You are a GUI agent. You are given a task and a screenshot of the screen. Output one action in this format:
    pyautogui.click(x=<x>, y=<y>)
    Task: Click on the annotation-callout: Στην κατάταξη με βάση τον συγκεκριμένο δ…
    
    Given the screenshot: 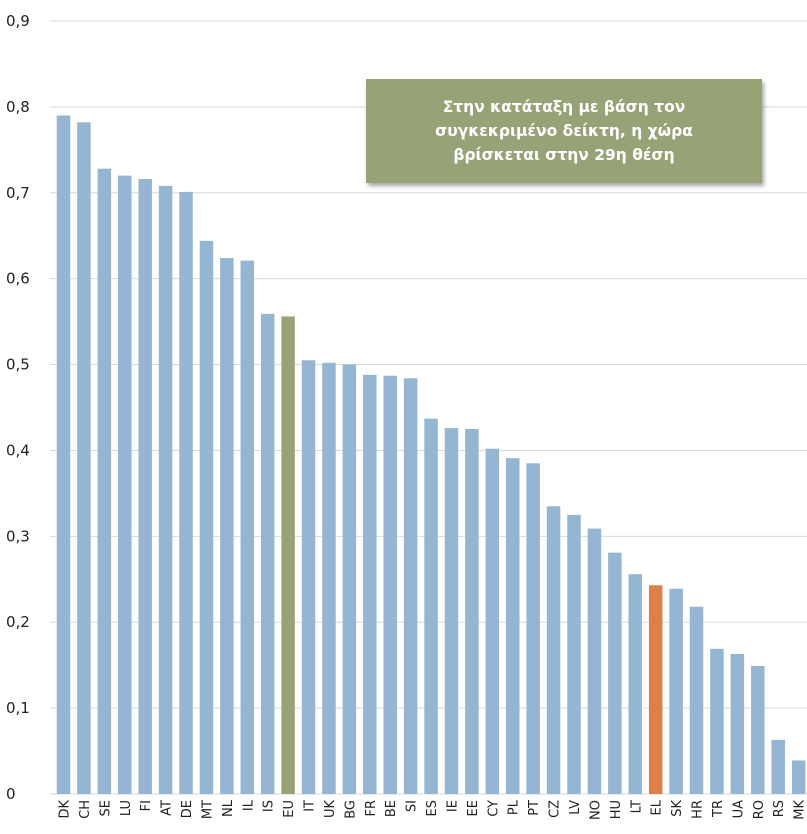 What is the action you would take?
    pyautogui.click(x=564, y=131)
    